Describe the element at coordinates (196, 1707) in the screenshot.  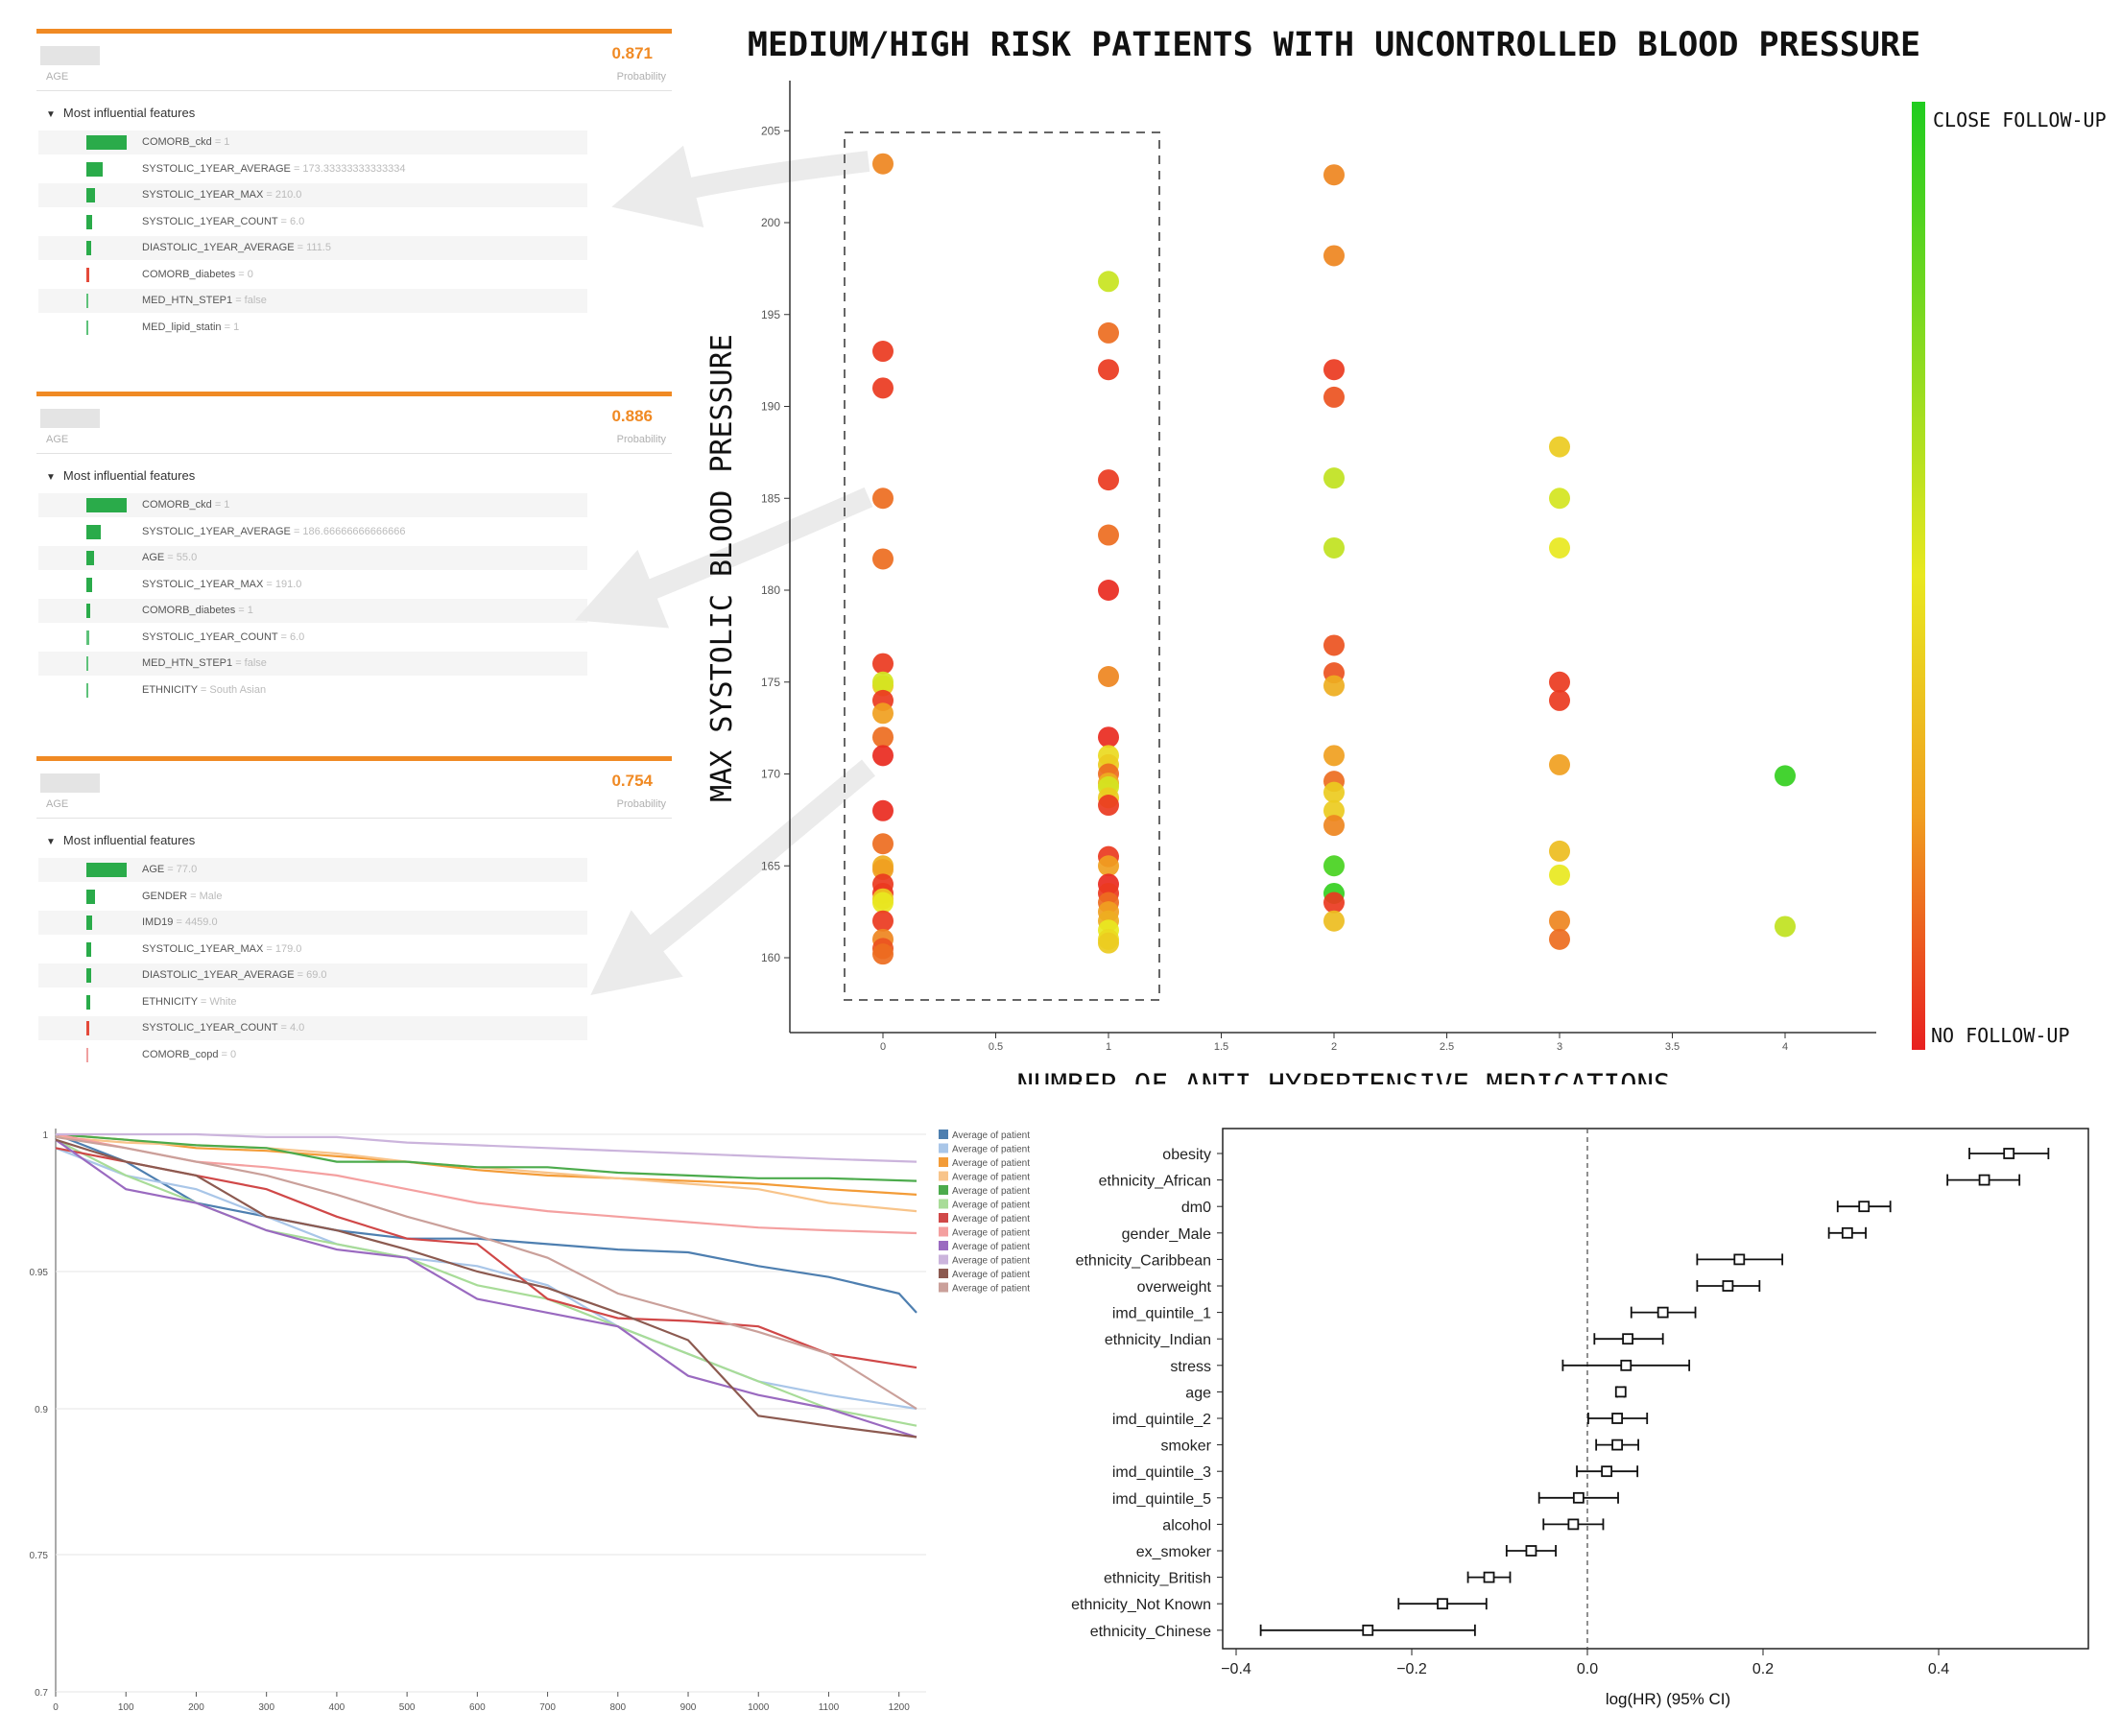
I see `x-tick-label: 200` at that location.